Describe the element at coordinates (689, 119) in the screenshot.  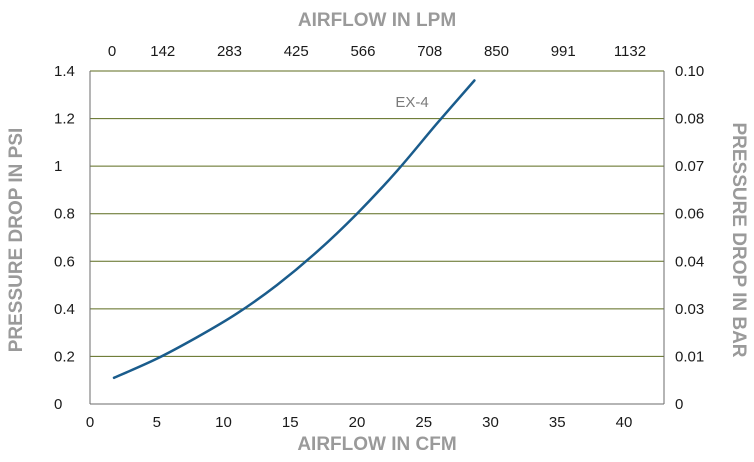
I see `y2-tick-label: 0.08` at that location.